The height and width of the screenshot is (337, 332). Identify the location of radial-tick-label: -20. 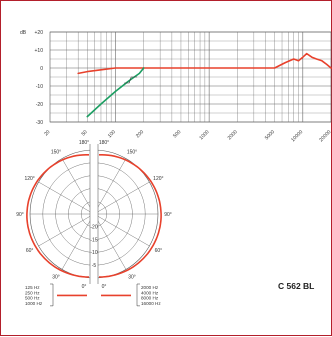
(93, 228).